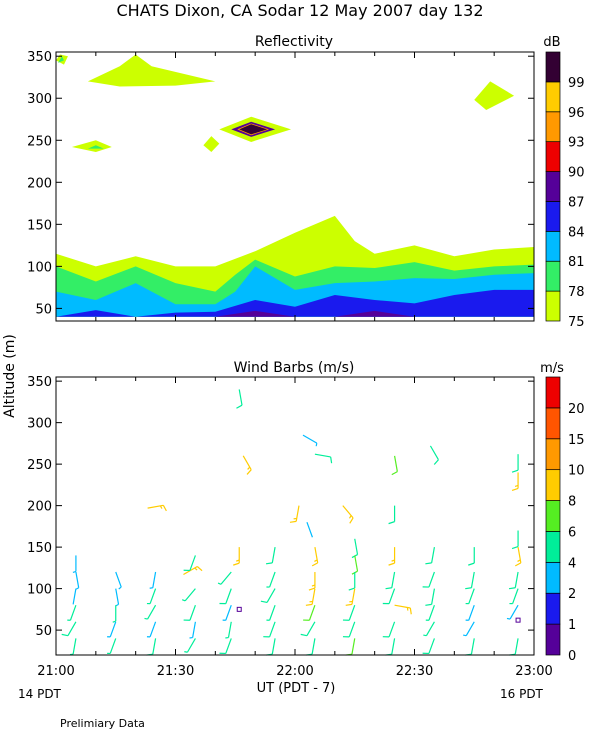  Describe the element at coordinates (576, 83) in the screenshot. I see `reflectivity-colorbar-label: 99` at that location.